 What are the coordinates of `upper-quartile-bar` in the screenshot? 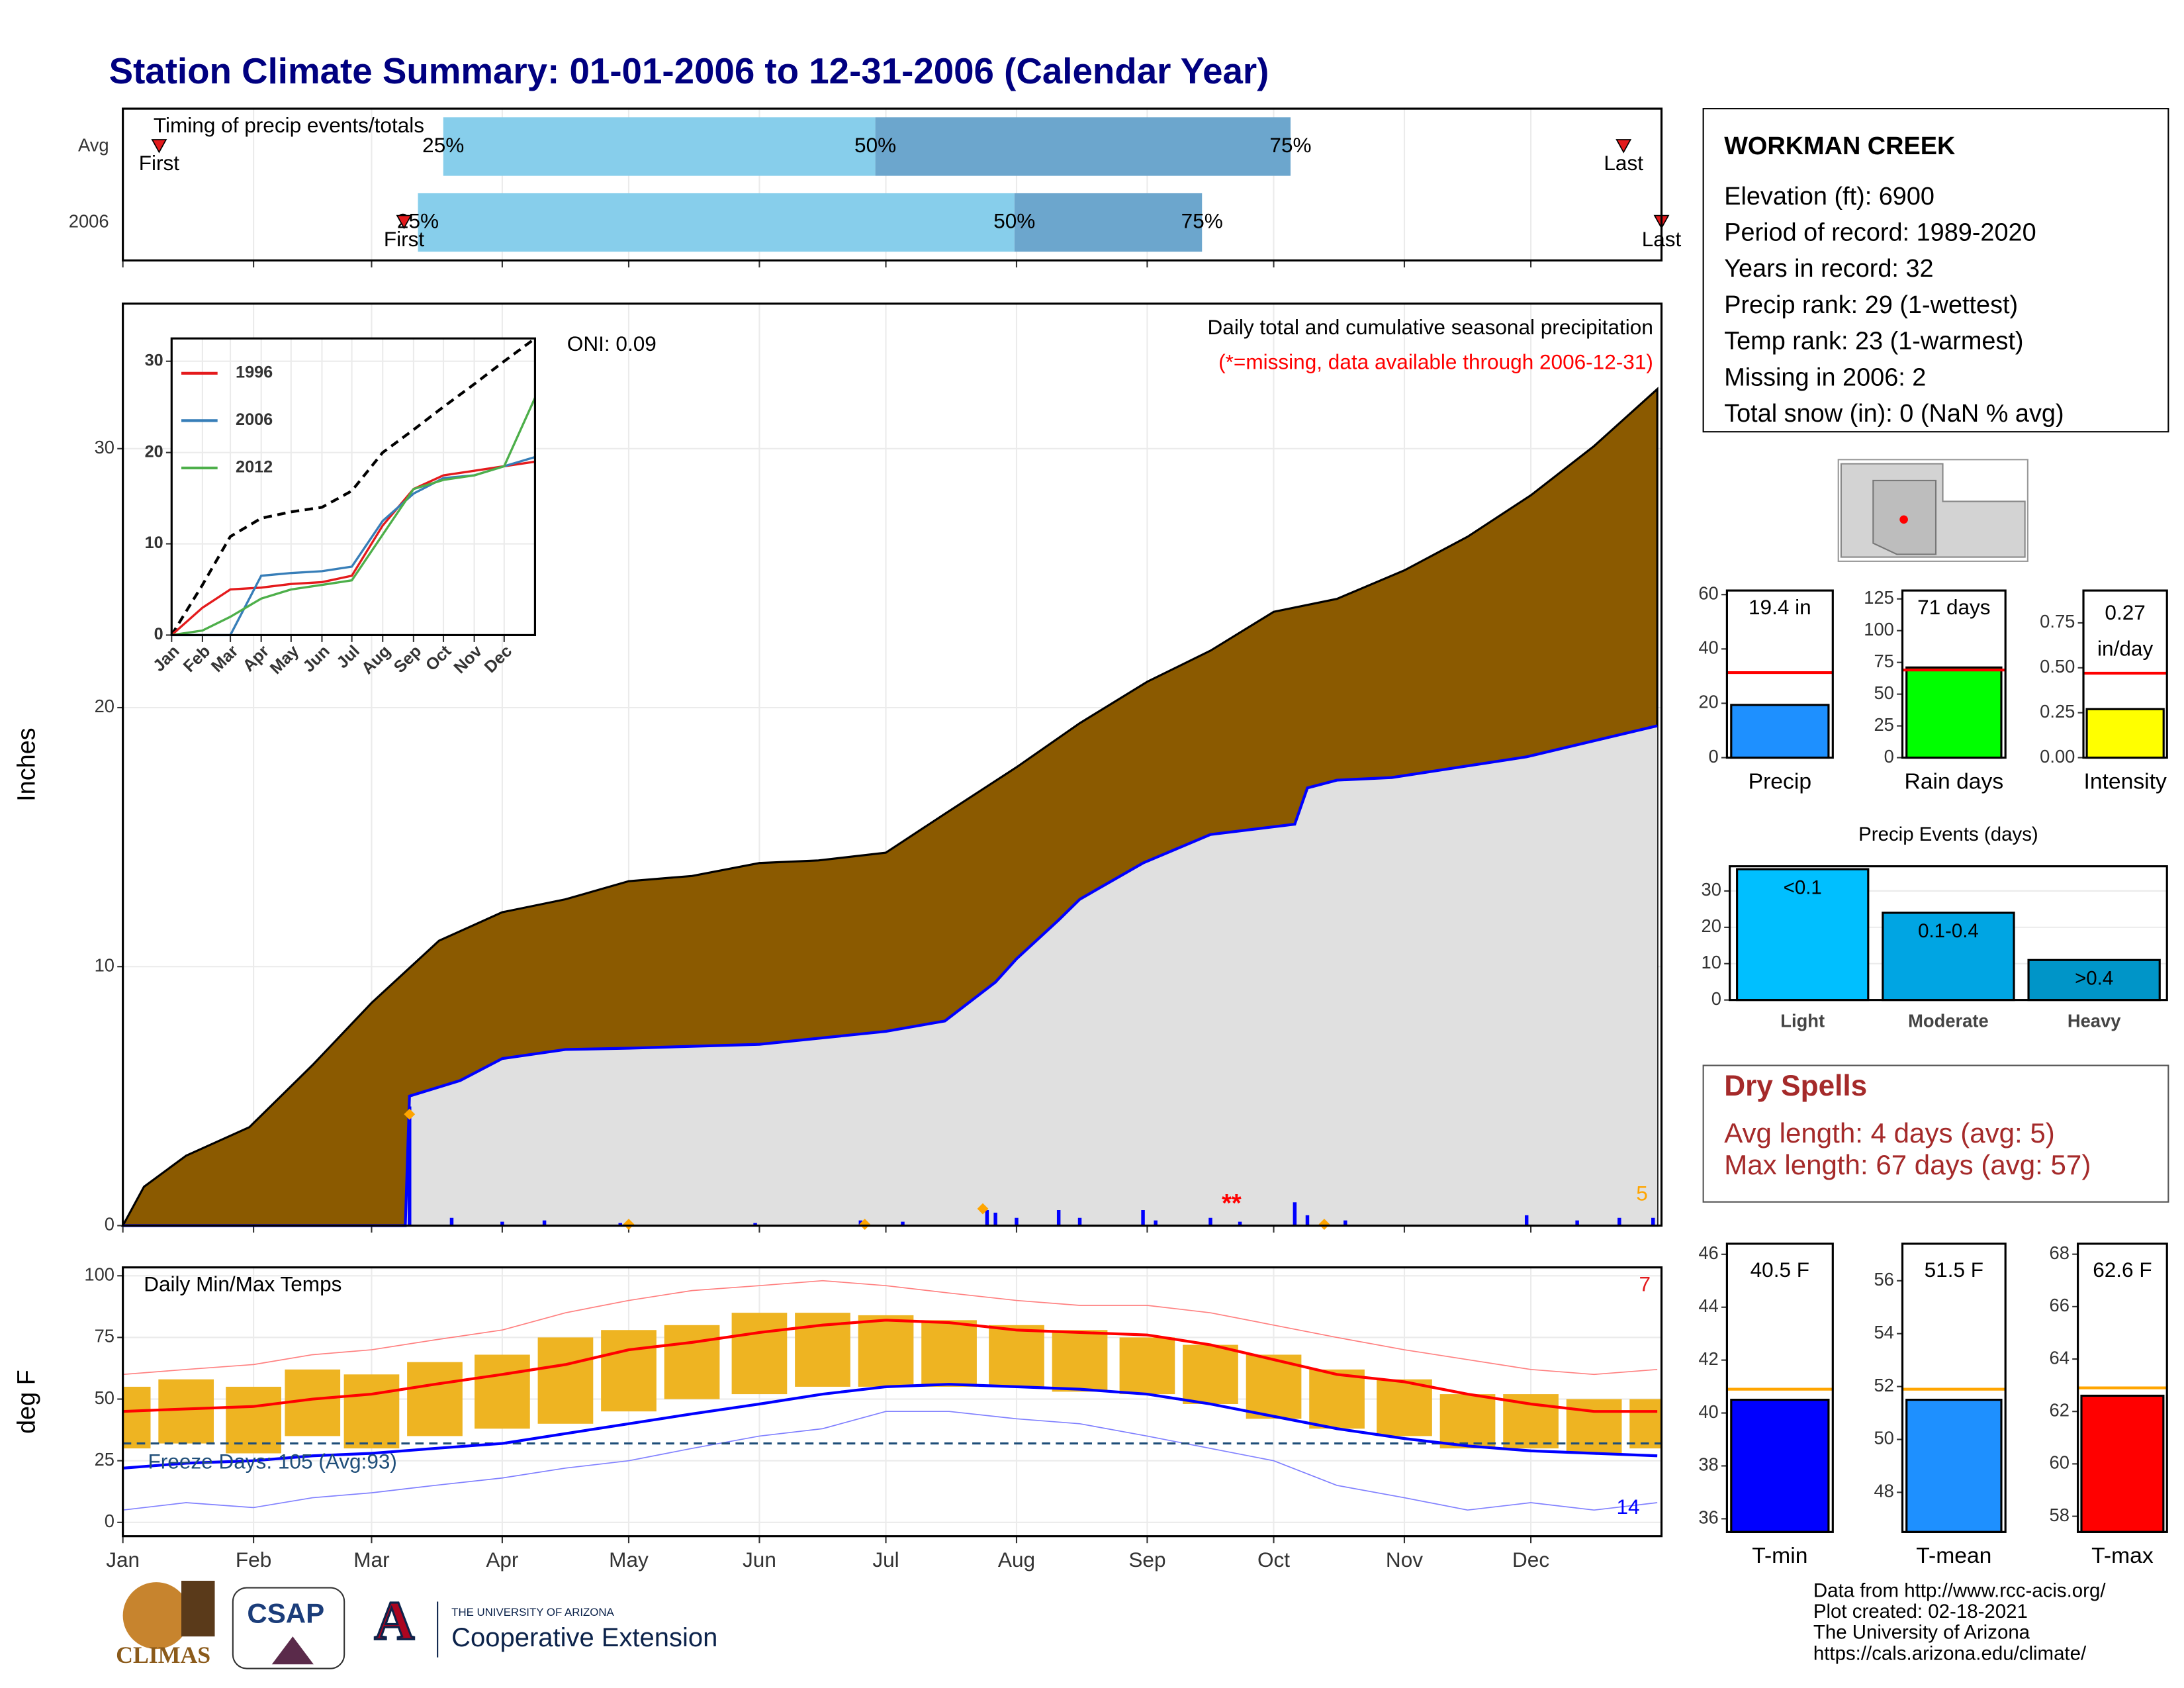 It's located at (1108, 222).